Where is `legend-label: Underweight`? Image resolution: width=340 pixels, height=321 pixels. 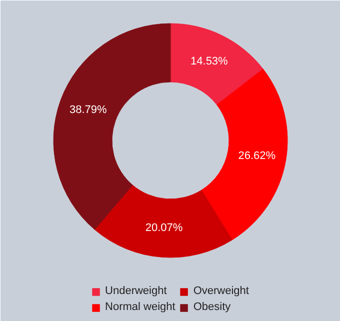
legend-label: Underweight is located at coordinates (136, 291).